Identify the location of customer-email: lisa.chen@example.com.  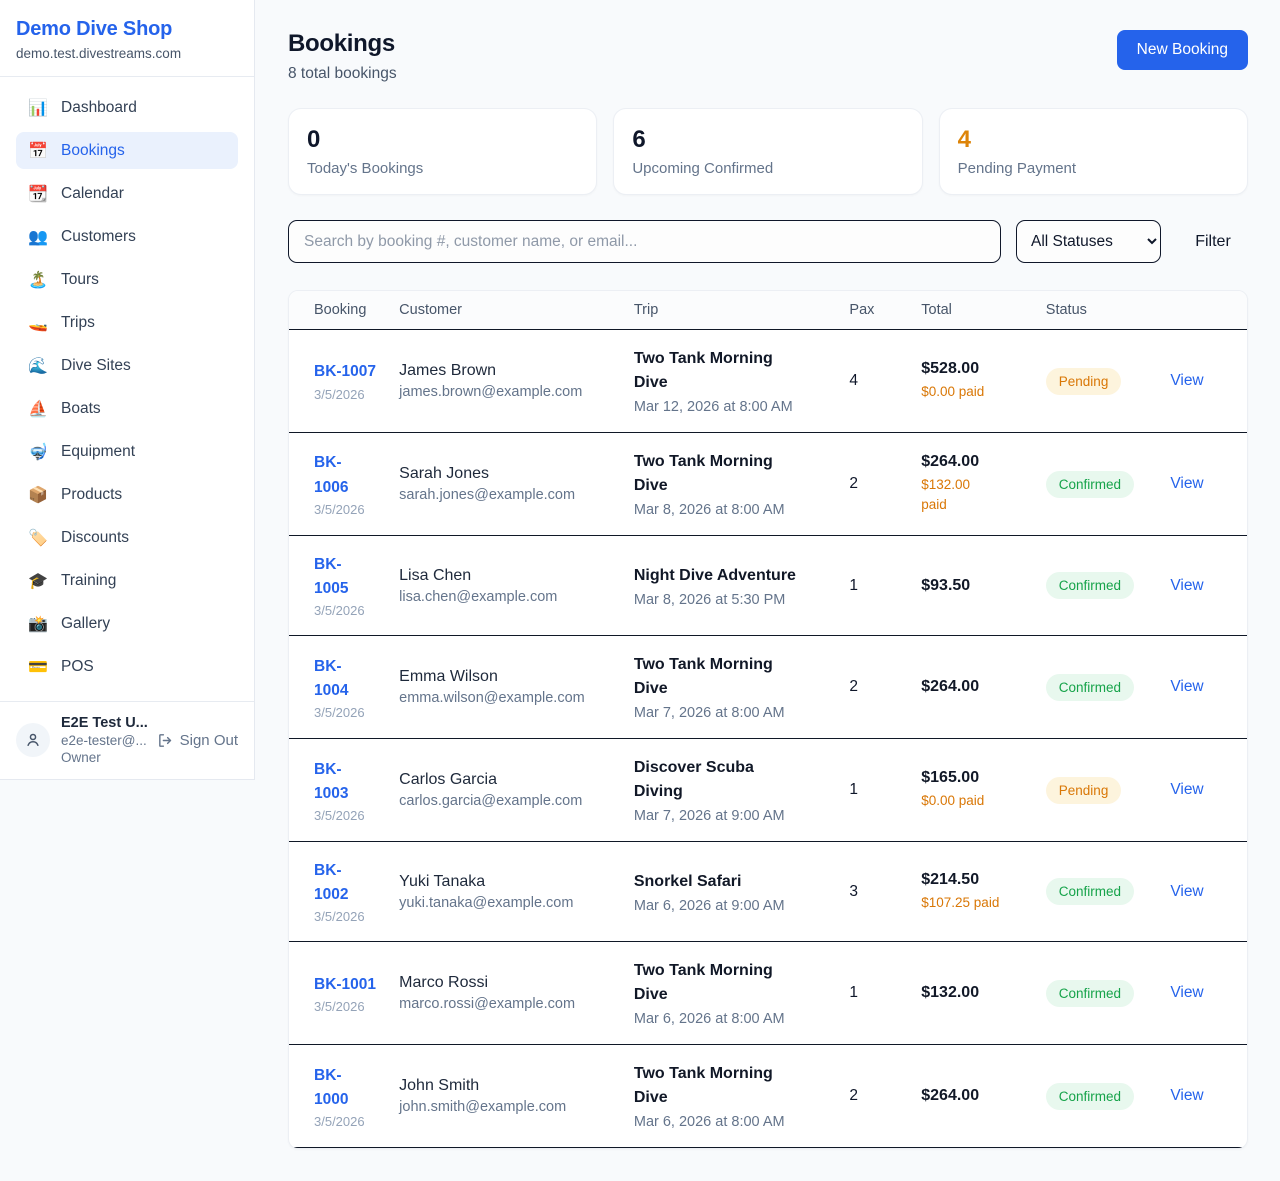
(478, 596).